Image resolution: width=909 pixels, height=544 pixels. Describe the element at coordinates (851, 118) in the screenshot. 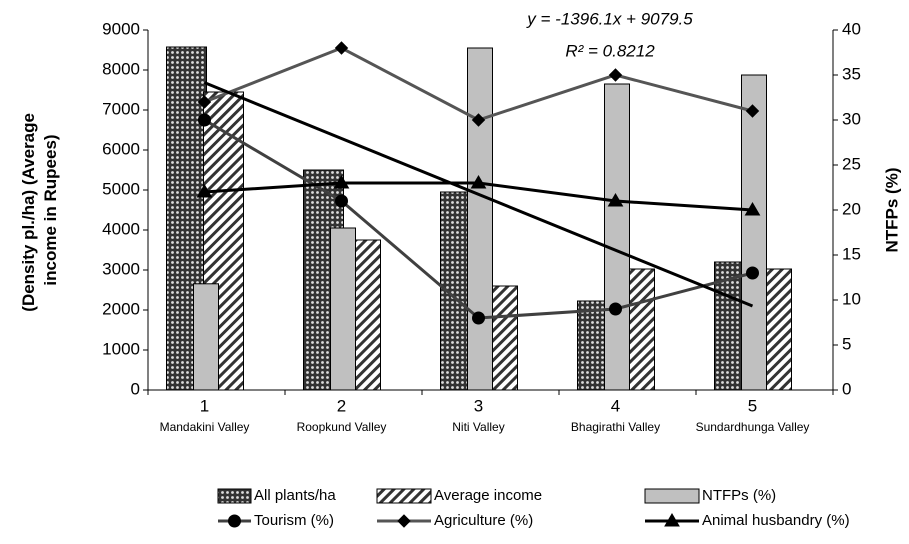

I see `y2-tick-label: 30` at that location.